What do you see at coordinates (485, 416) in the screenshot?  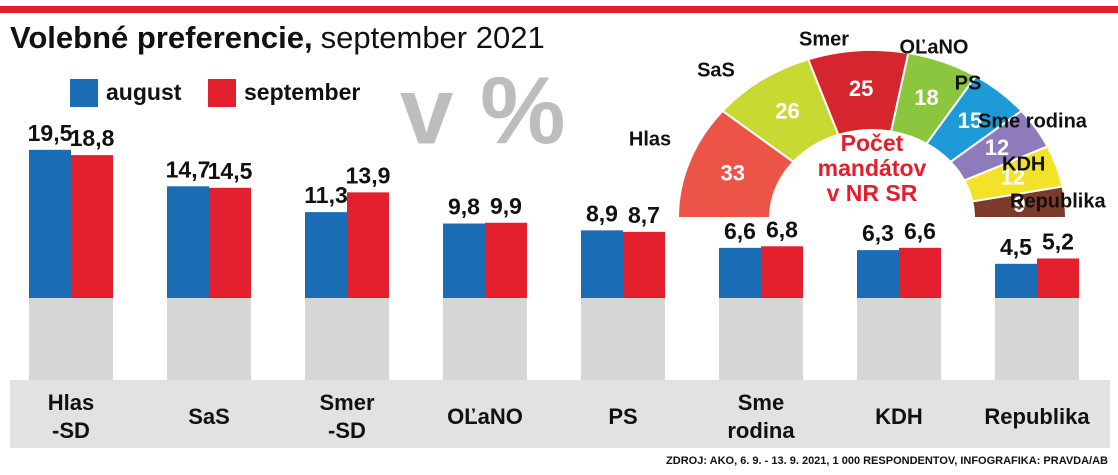 I see `x-tick-label: OĽaNO` at bounding box center [485, 416].